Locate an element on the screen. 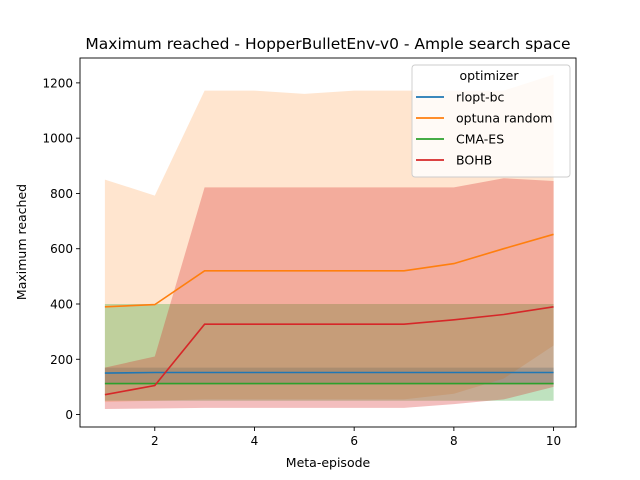 This screenshot has width=640, height=480. legend-label-bohb: BOHB is located at coordinates (474, 160).